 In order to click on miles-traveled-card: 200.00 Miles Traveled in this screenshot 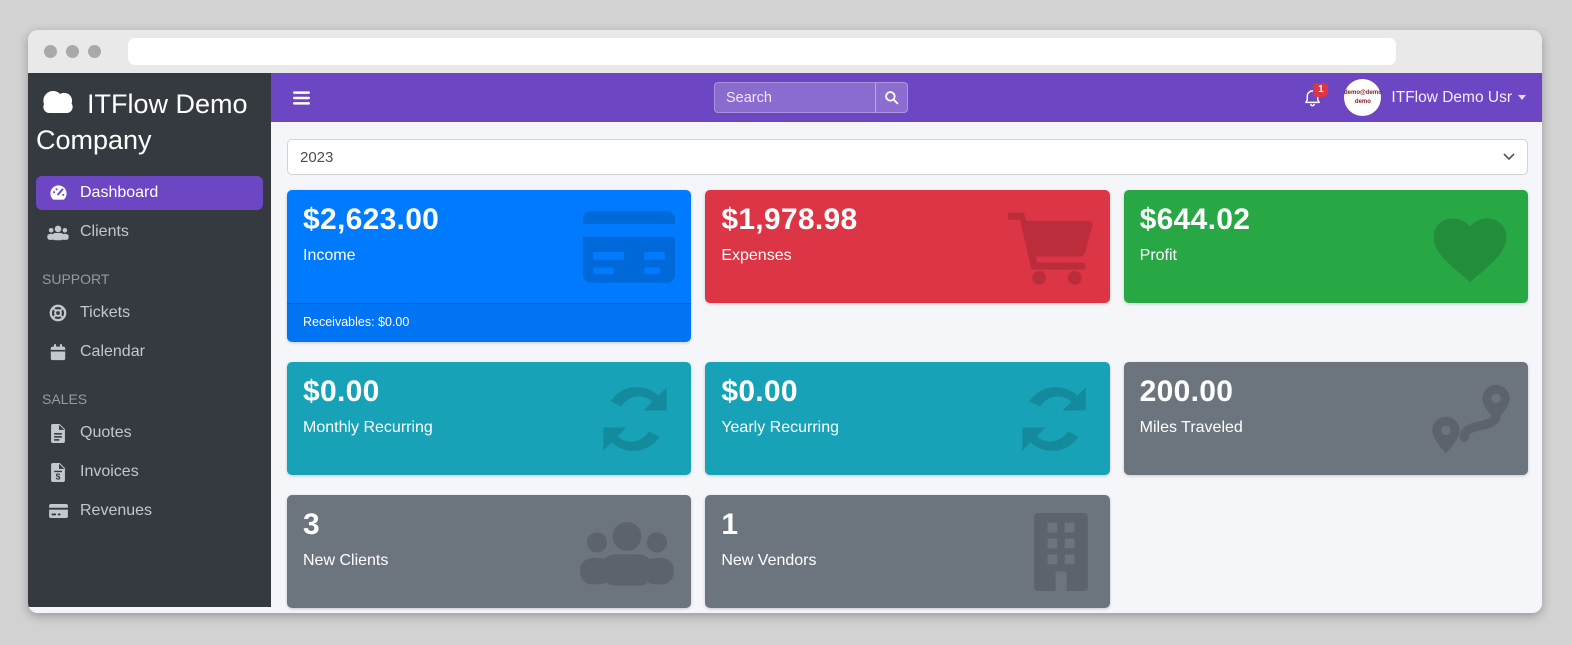, I will do `click(1325, 418)`.